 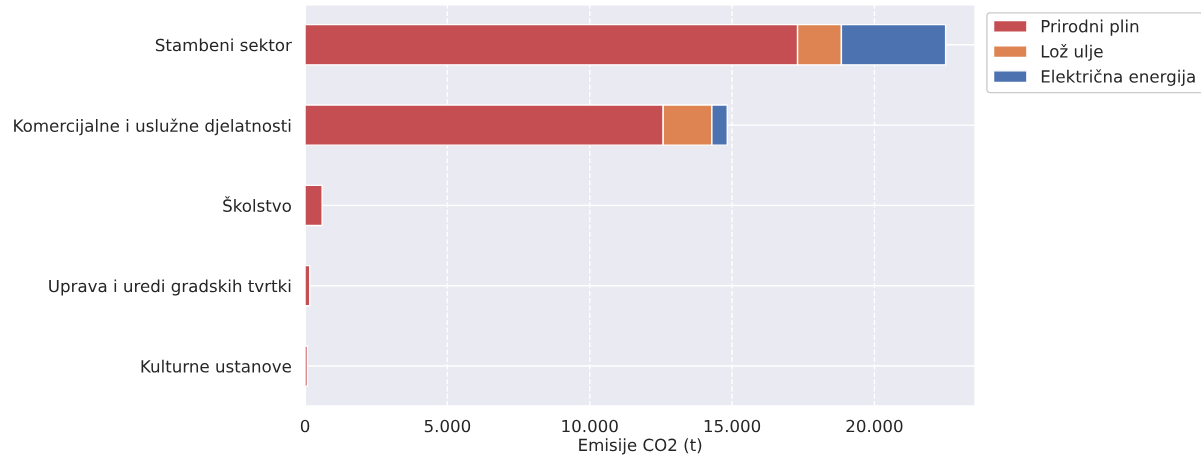 What do you see at coordinates (874, 426) in the screenshot?
I see `x-tick-label: 20.000` at bounding box center [874, 426].